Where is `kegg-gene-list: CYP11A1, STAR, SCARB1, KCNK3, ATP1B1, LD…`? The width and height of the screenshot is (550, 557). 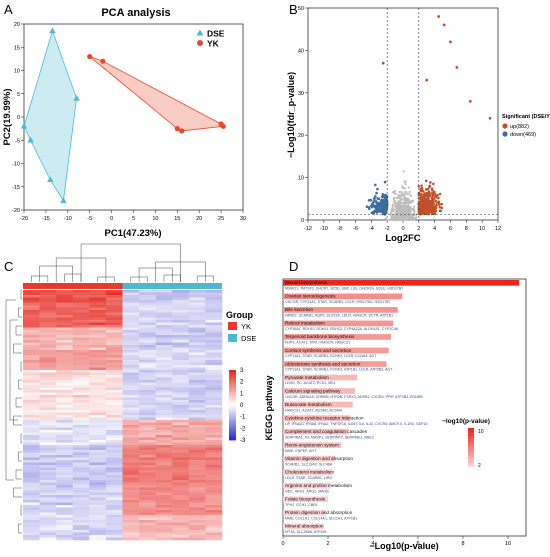
kegg-gene-list: CYP11A1, STAR, SCARB1, KCNK3, ATP1B1, LD… is located at coordinates (339, 370).